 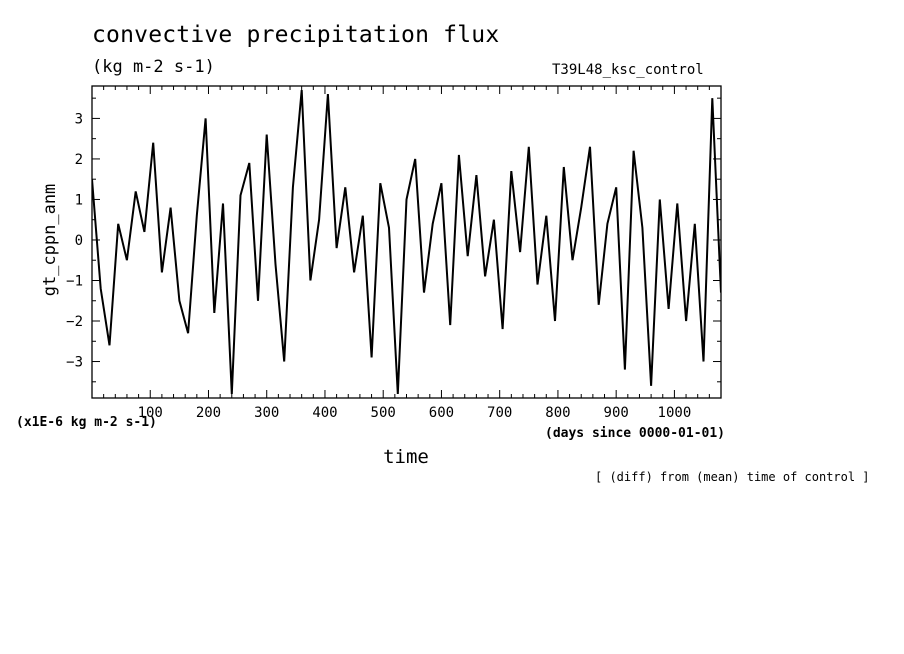 What do you see at coordinates (732, 477) in the screenshot?
I see `diff-note: [ (diff) from (mean) time of control ]` at bounding box center [732, 477].